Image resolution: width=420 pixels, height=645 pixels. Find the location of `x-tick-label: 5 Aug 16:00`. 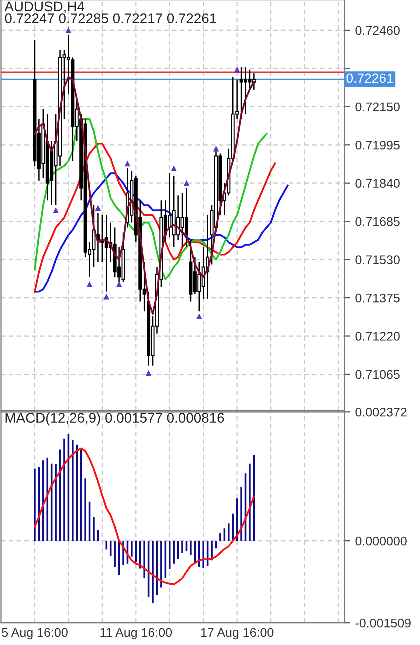

x-tick-label: 5 Aug 16:00 is located at coordinates (35, 634).